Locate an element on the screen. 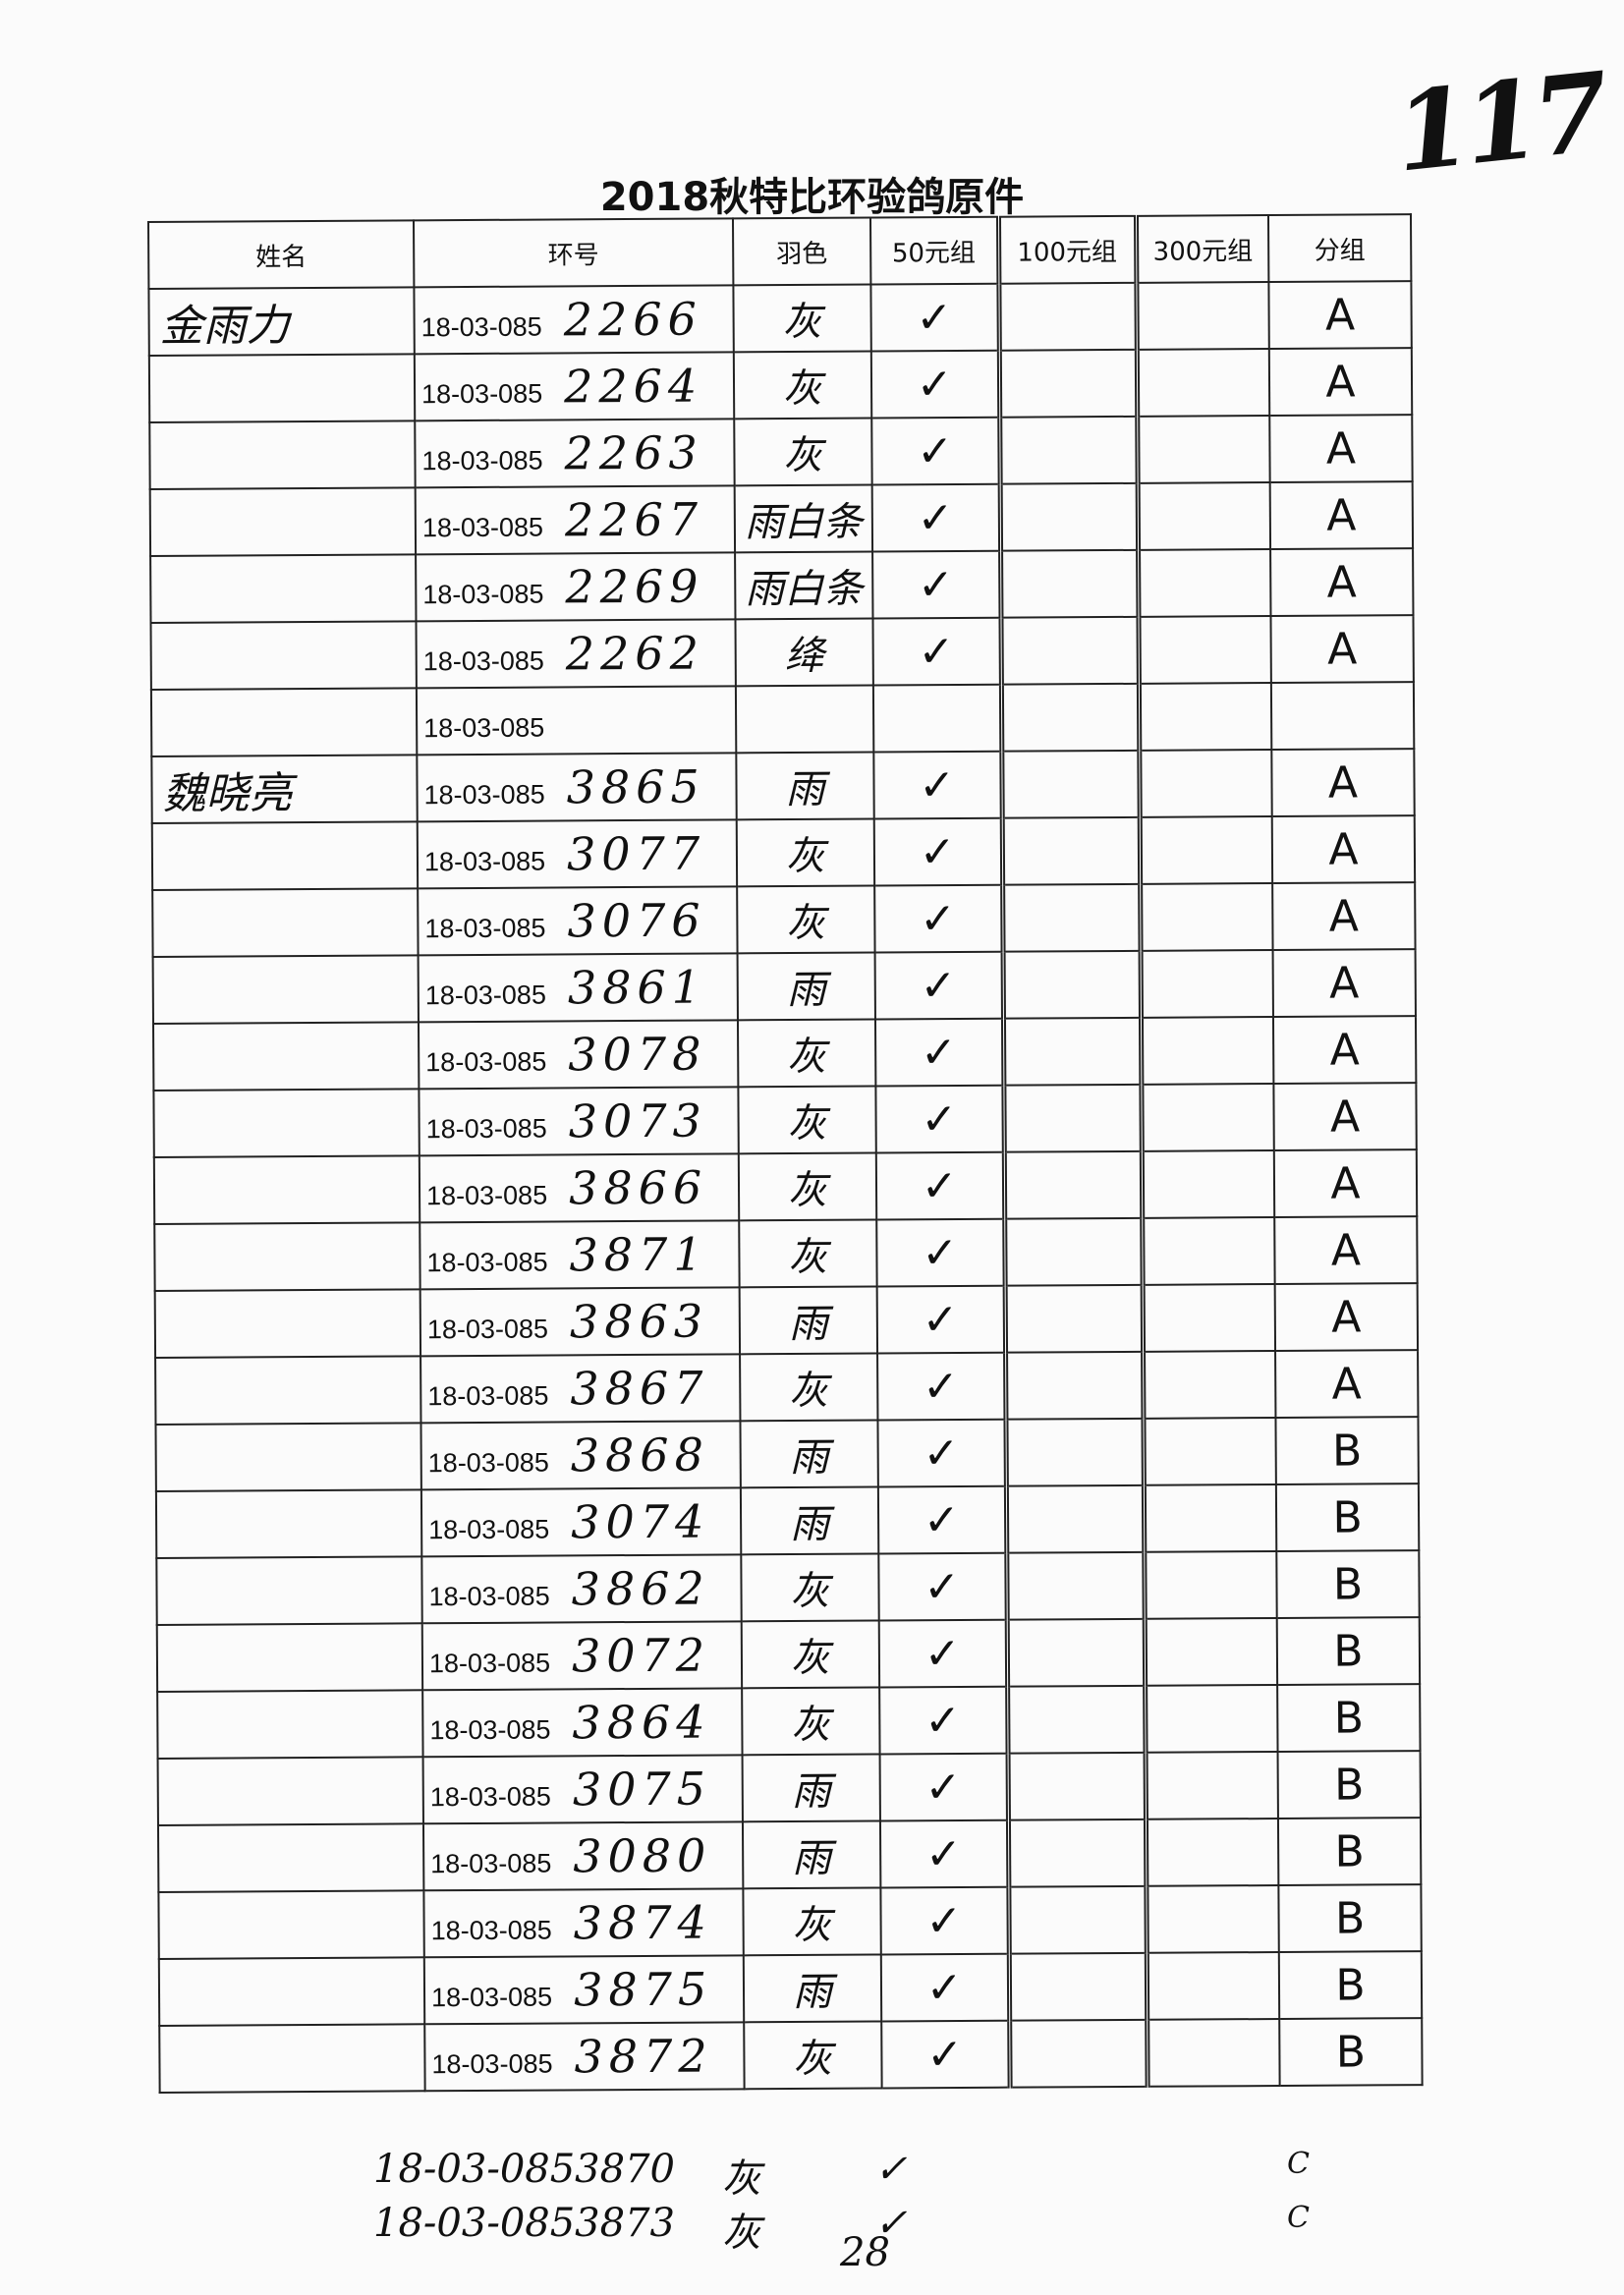 Image resolution: width=1624 pixels, height=2295 pixels. table-row: 18-03-085 3871 灰 ✓ A is located at coordinates (786, 1253).